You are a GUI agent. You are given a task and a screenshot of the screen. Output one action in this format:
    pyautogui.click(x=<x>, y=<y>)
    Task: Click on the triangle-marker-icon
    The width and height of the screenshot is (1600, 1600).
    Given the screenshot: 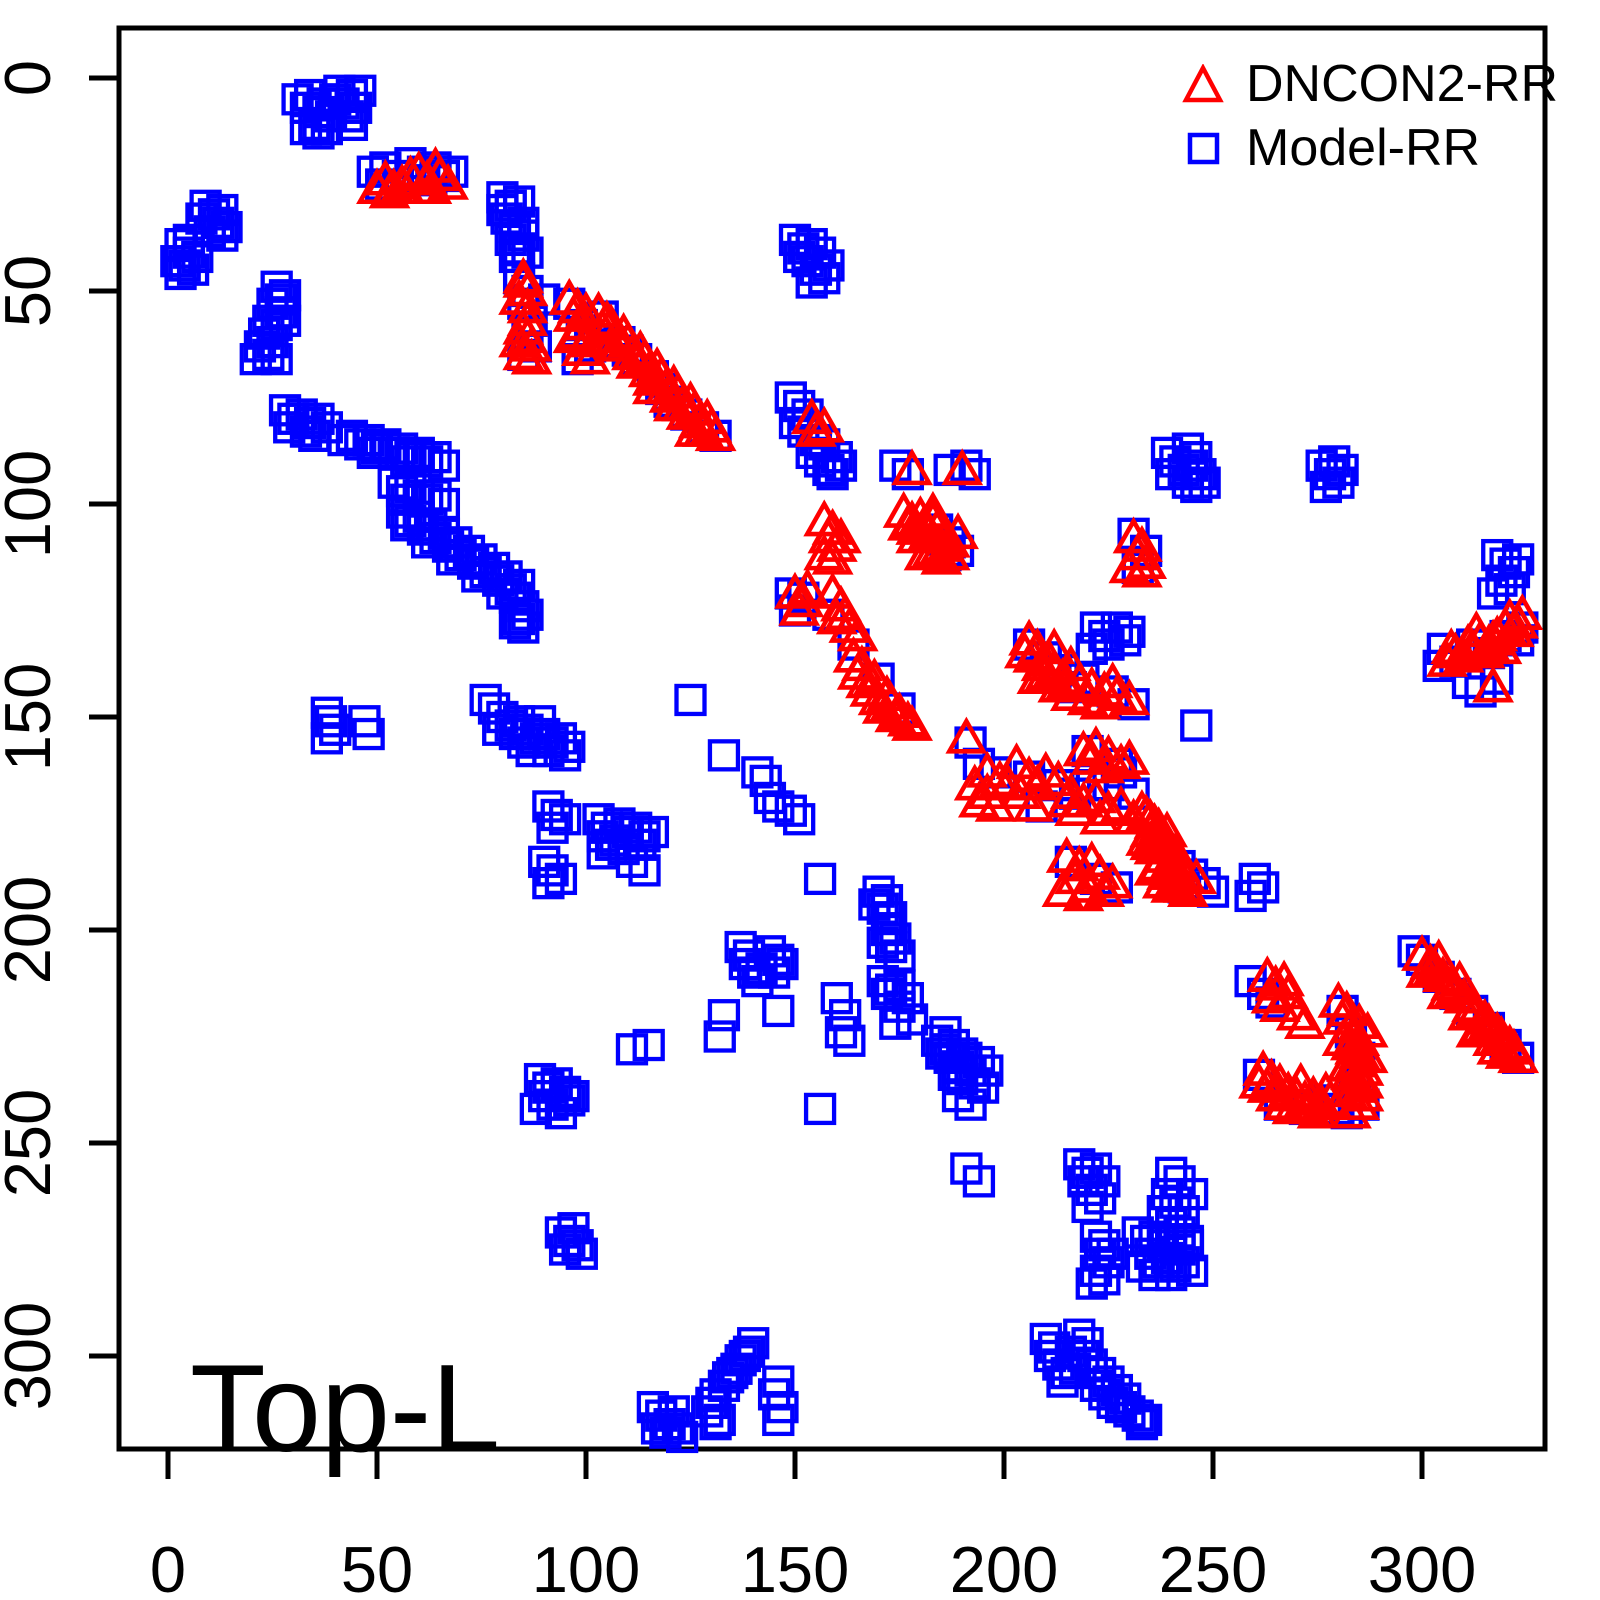 What is the action you would take?
    pyautogui.click(x=1203, y=84)
    